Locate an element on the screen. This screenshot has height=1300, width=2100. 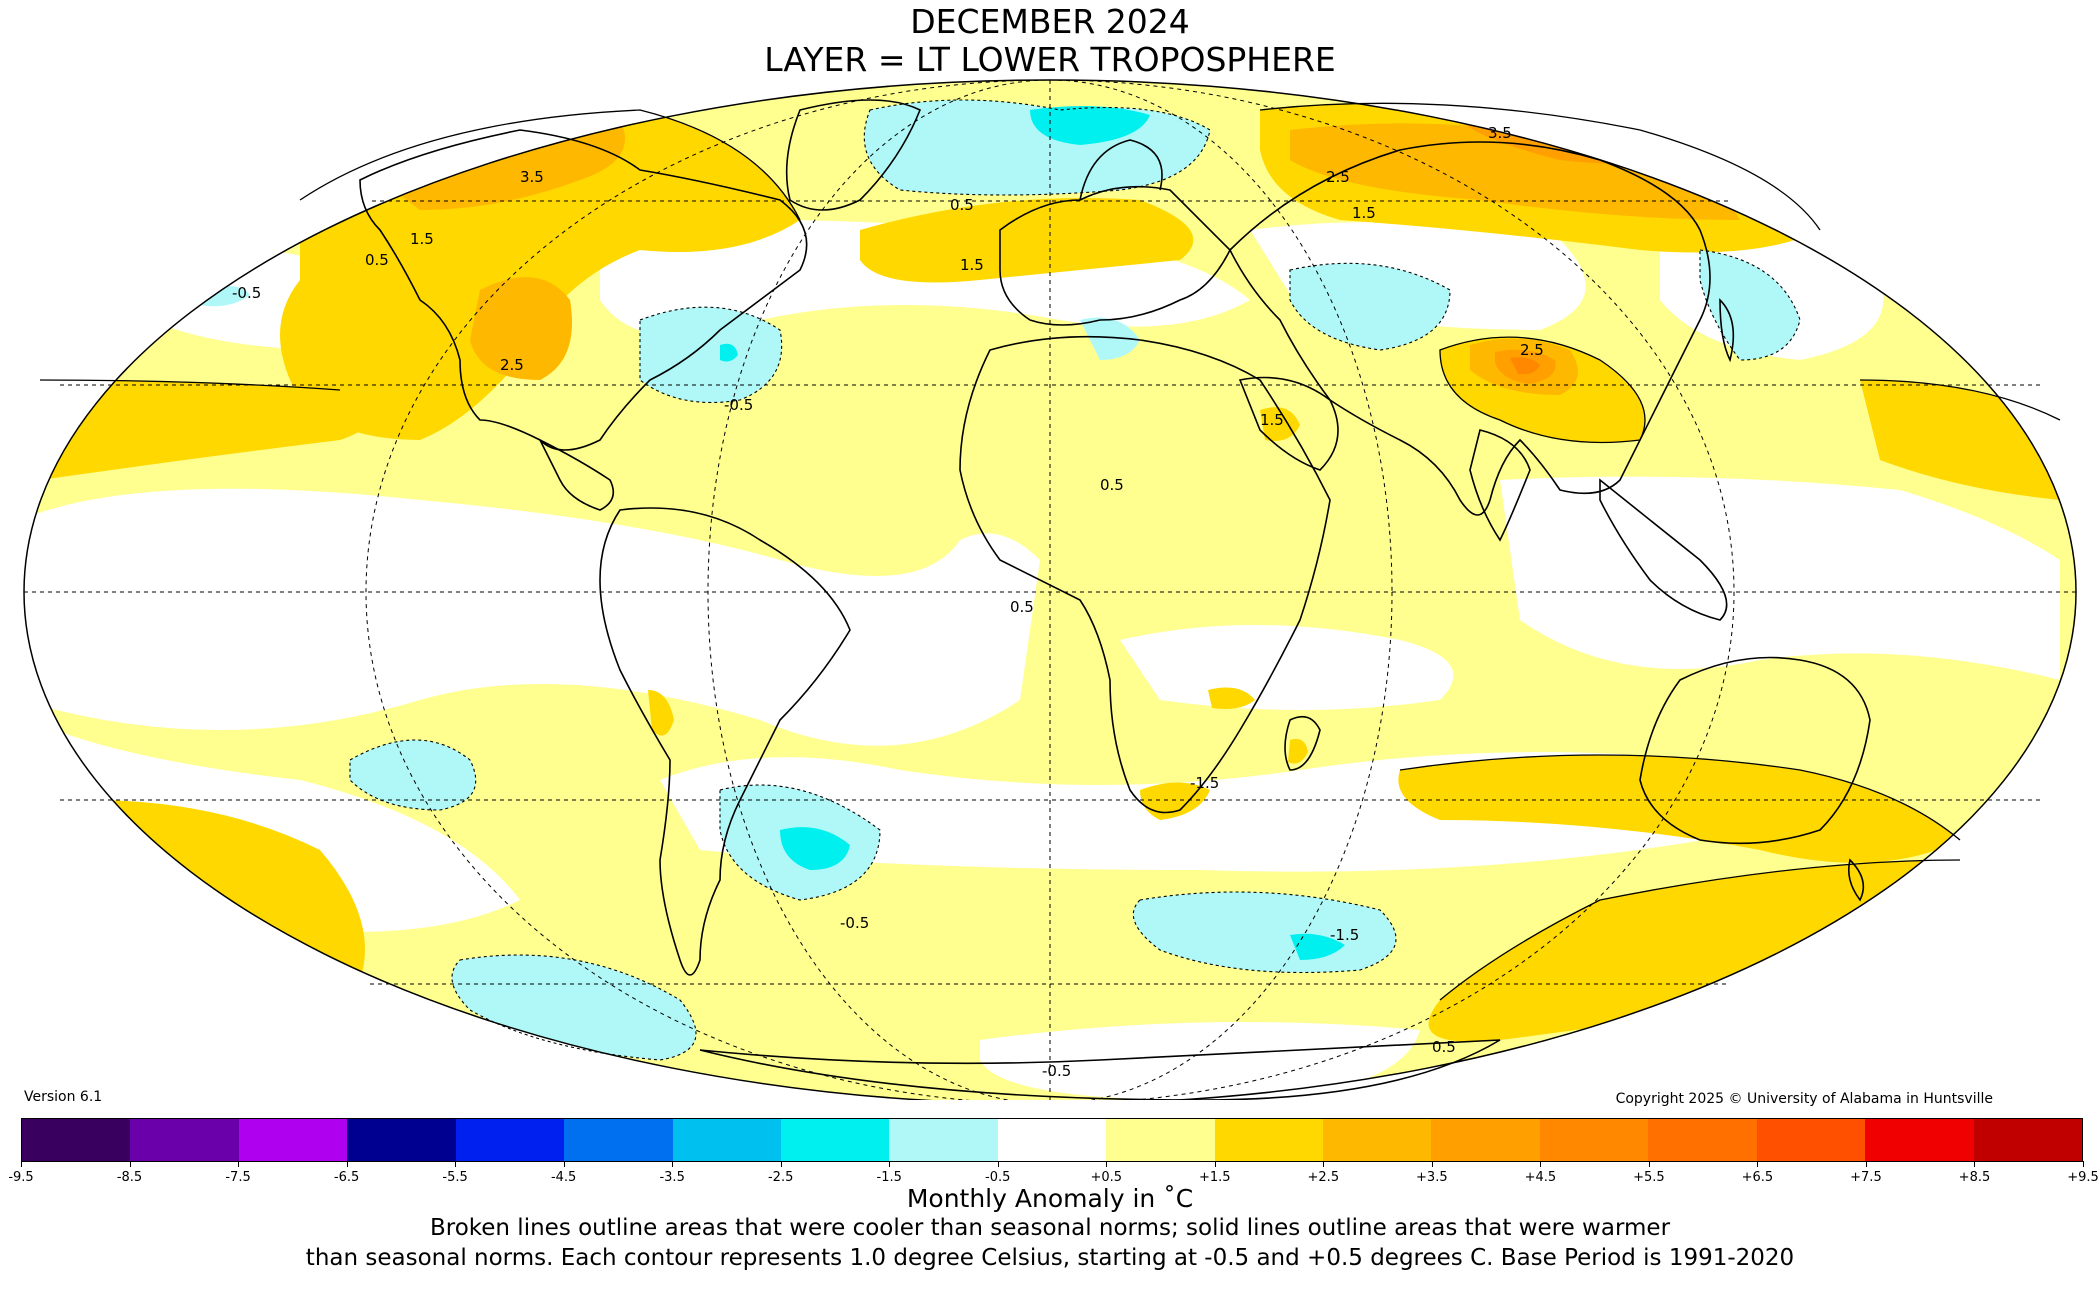
contour-warm-north-america is located at coordinates (550, 165).